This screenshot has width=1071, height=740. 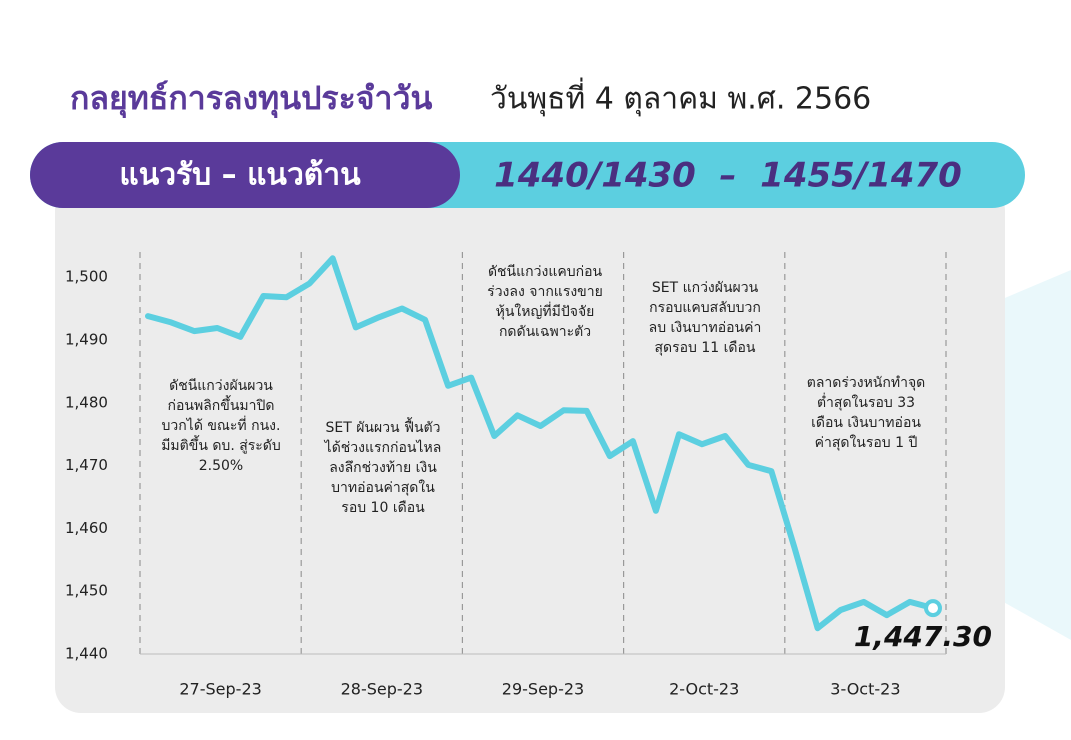 What do you see at coordinates (705, 288) in the screenshot?
I see `annotation: SET แกว่งผันผวน` at bounding box center [705, 288].